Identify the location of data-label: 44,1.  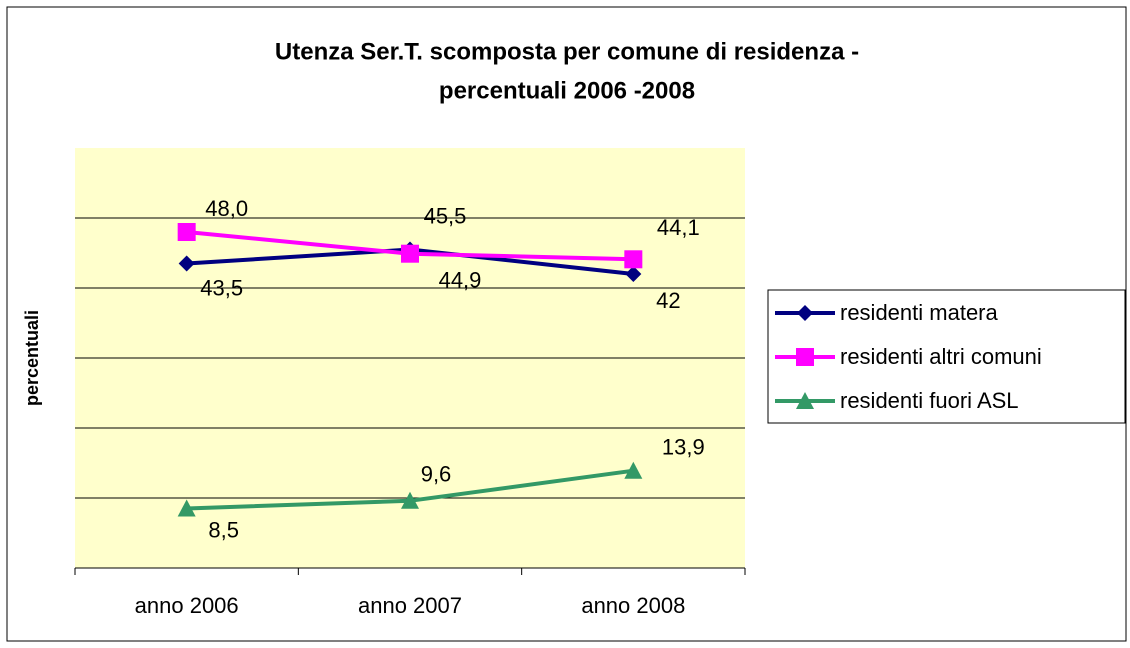
(678, 227).